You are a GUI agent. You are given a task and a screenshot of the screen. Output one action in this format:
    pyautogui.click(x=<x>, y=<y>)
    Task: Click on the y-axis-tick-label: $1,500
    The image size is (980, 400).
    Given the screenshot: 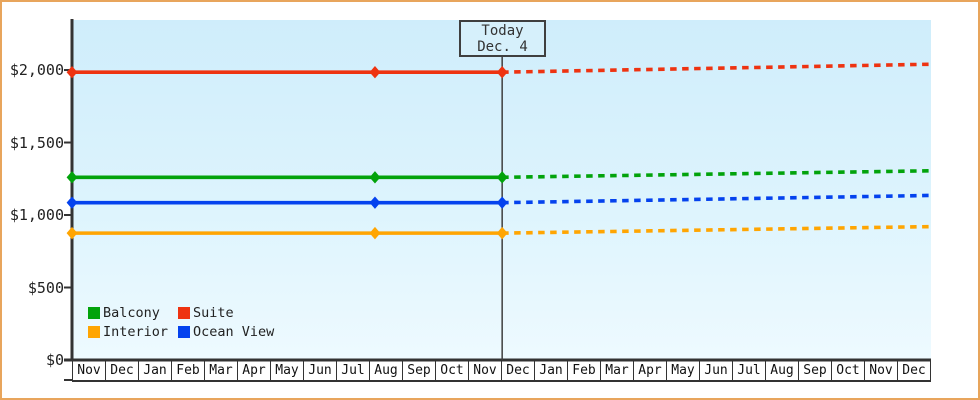 What is the action you would take?
    pyautogui.click(x=36, y=142)
    